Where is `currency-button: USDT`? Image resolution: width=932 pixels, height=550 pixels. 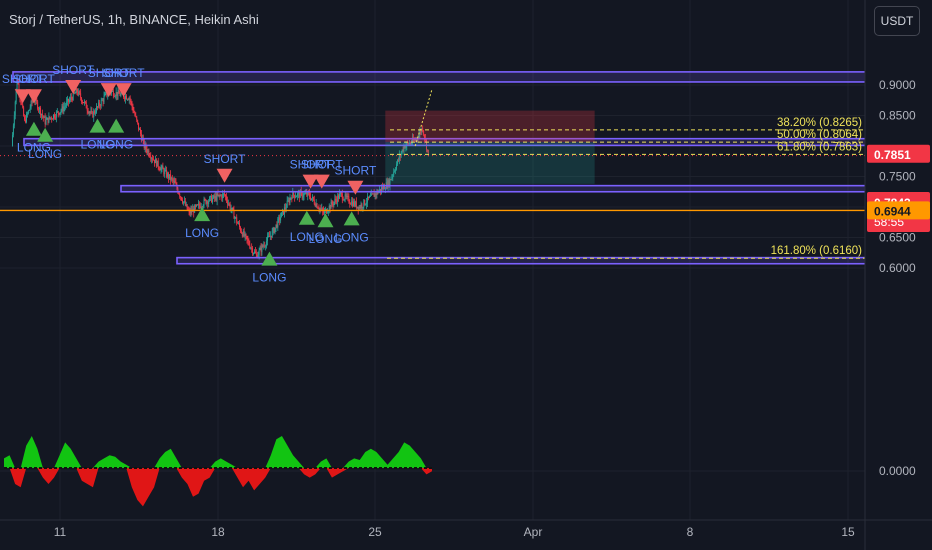
currency-button: USDT is located at coordinates (897, 21).